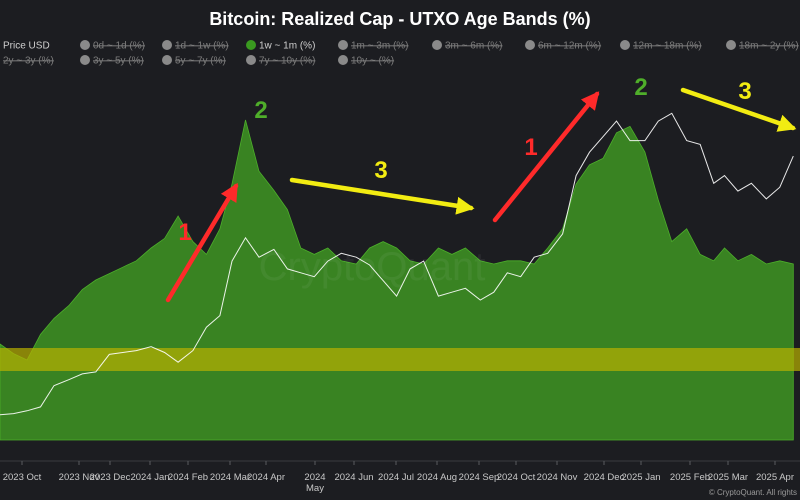 The height and width of the screenshot is (500, 800). Describe the element at coordinates (372, 267) in the screenshot. I see `watermark: CryptoQuant` at that location.